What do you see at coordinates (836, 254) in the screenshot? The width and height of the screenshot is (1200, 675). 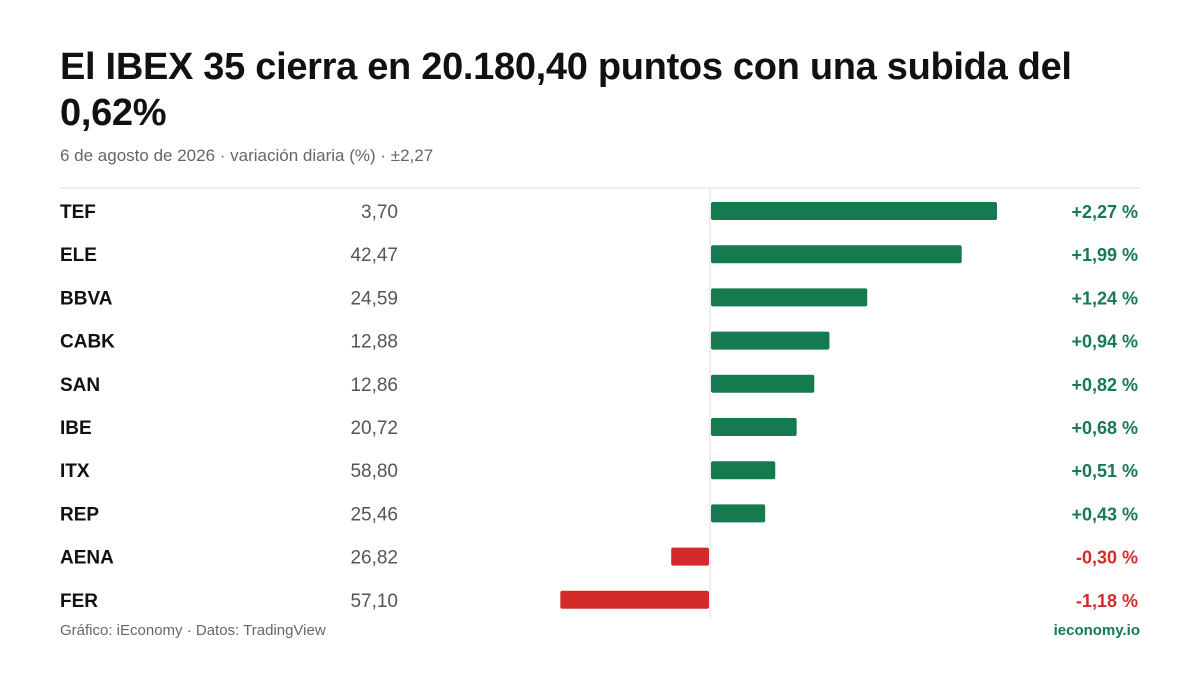 I see `bar-ele` at bounding box center [836, 254].